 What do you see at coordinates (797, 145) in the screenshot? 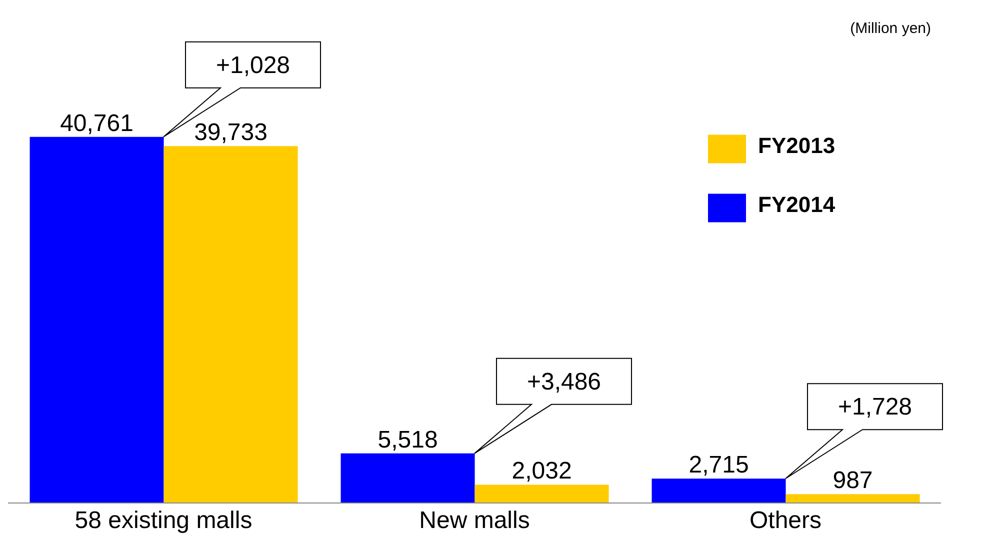
I see `legend-label: FY2013` at bounding box center [797, 145].